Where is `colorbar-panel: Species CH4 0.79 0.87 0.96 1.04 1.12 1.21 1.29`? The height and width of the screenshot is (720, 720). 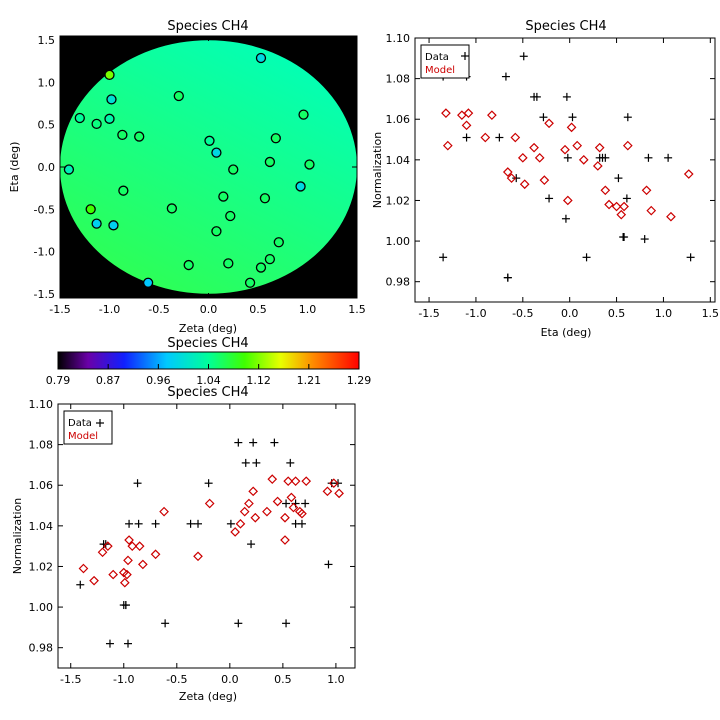
colorbar-panel: Species CH4 0.79 0.87 0.96 1.04 1.12 1.21 1.29 is located at coordinates (209, 361).